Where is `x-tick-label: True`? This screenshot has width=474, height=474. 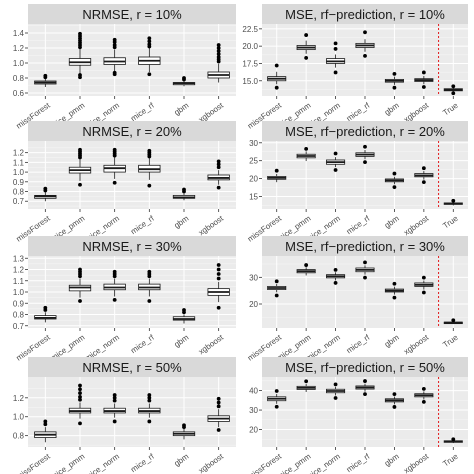 x-tick-label: True is located at coordinates (450, 222).